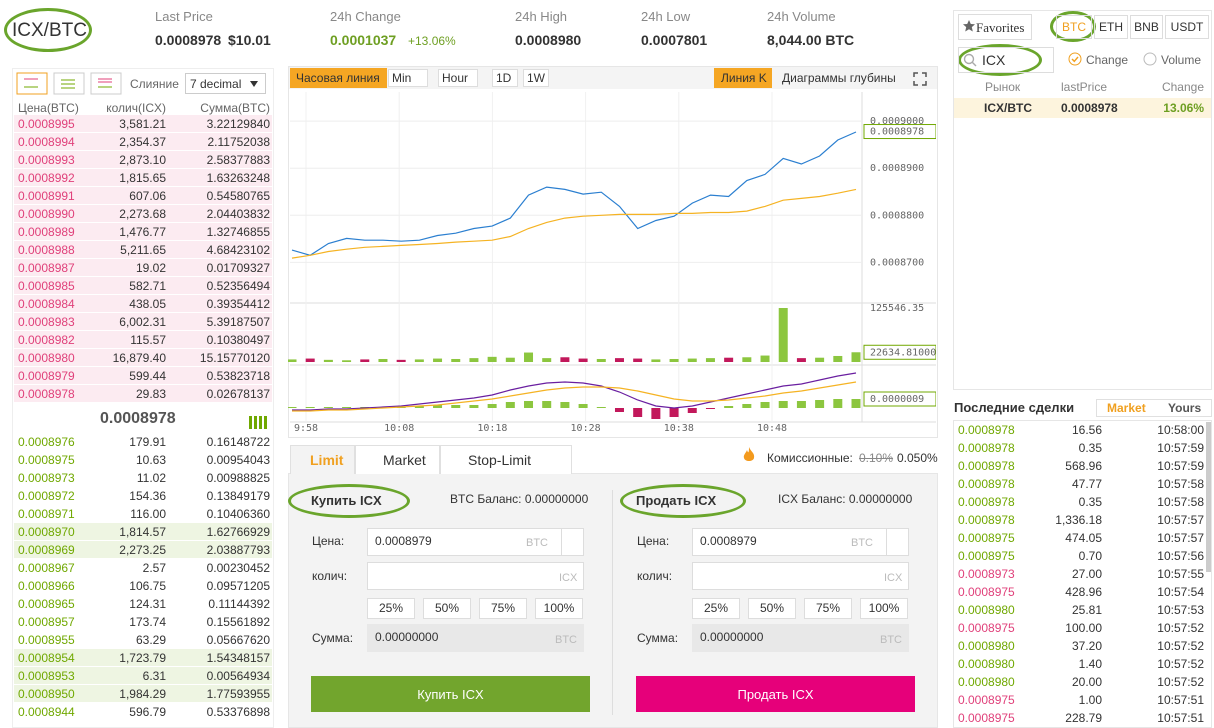  Describe the element at coordinates (46, 496) in the screenshot. I see `order-price: 0.0008972` at that location.